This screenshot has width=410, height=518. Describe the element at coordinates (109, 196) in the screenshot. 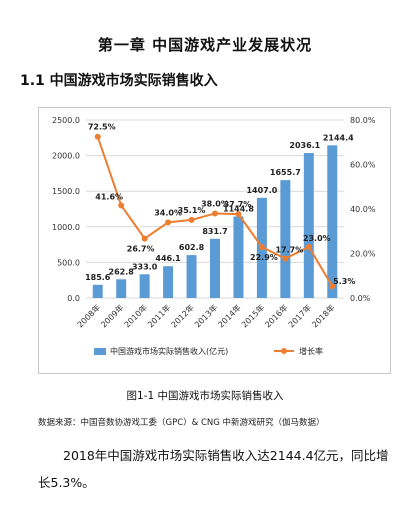

I see `growth-rate-label: 41.6%` at that location.